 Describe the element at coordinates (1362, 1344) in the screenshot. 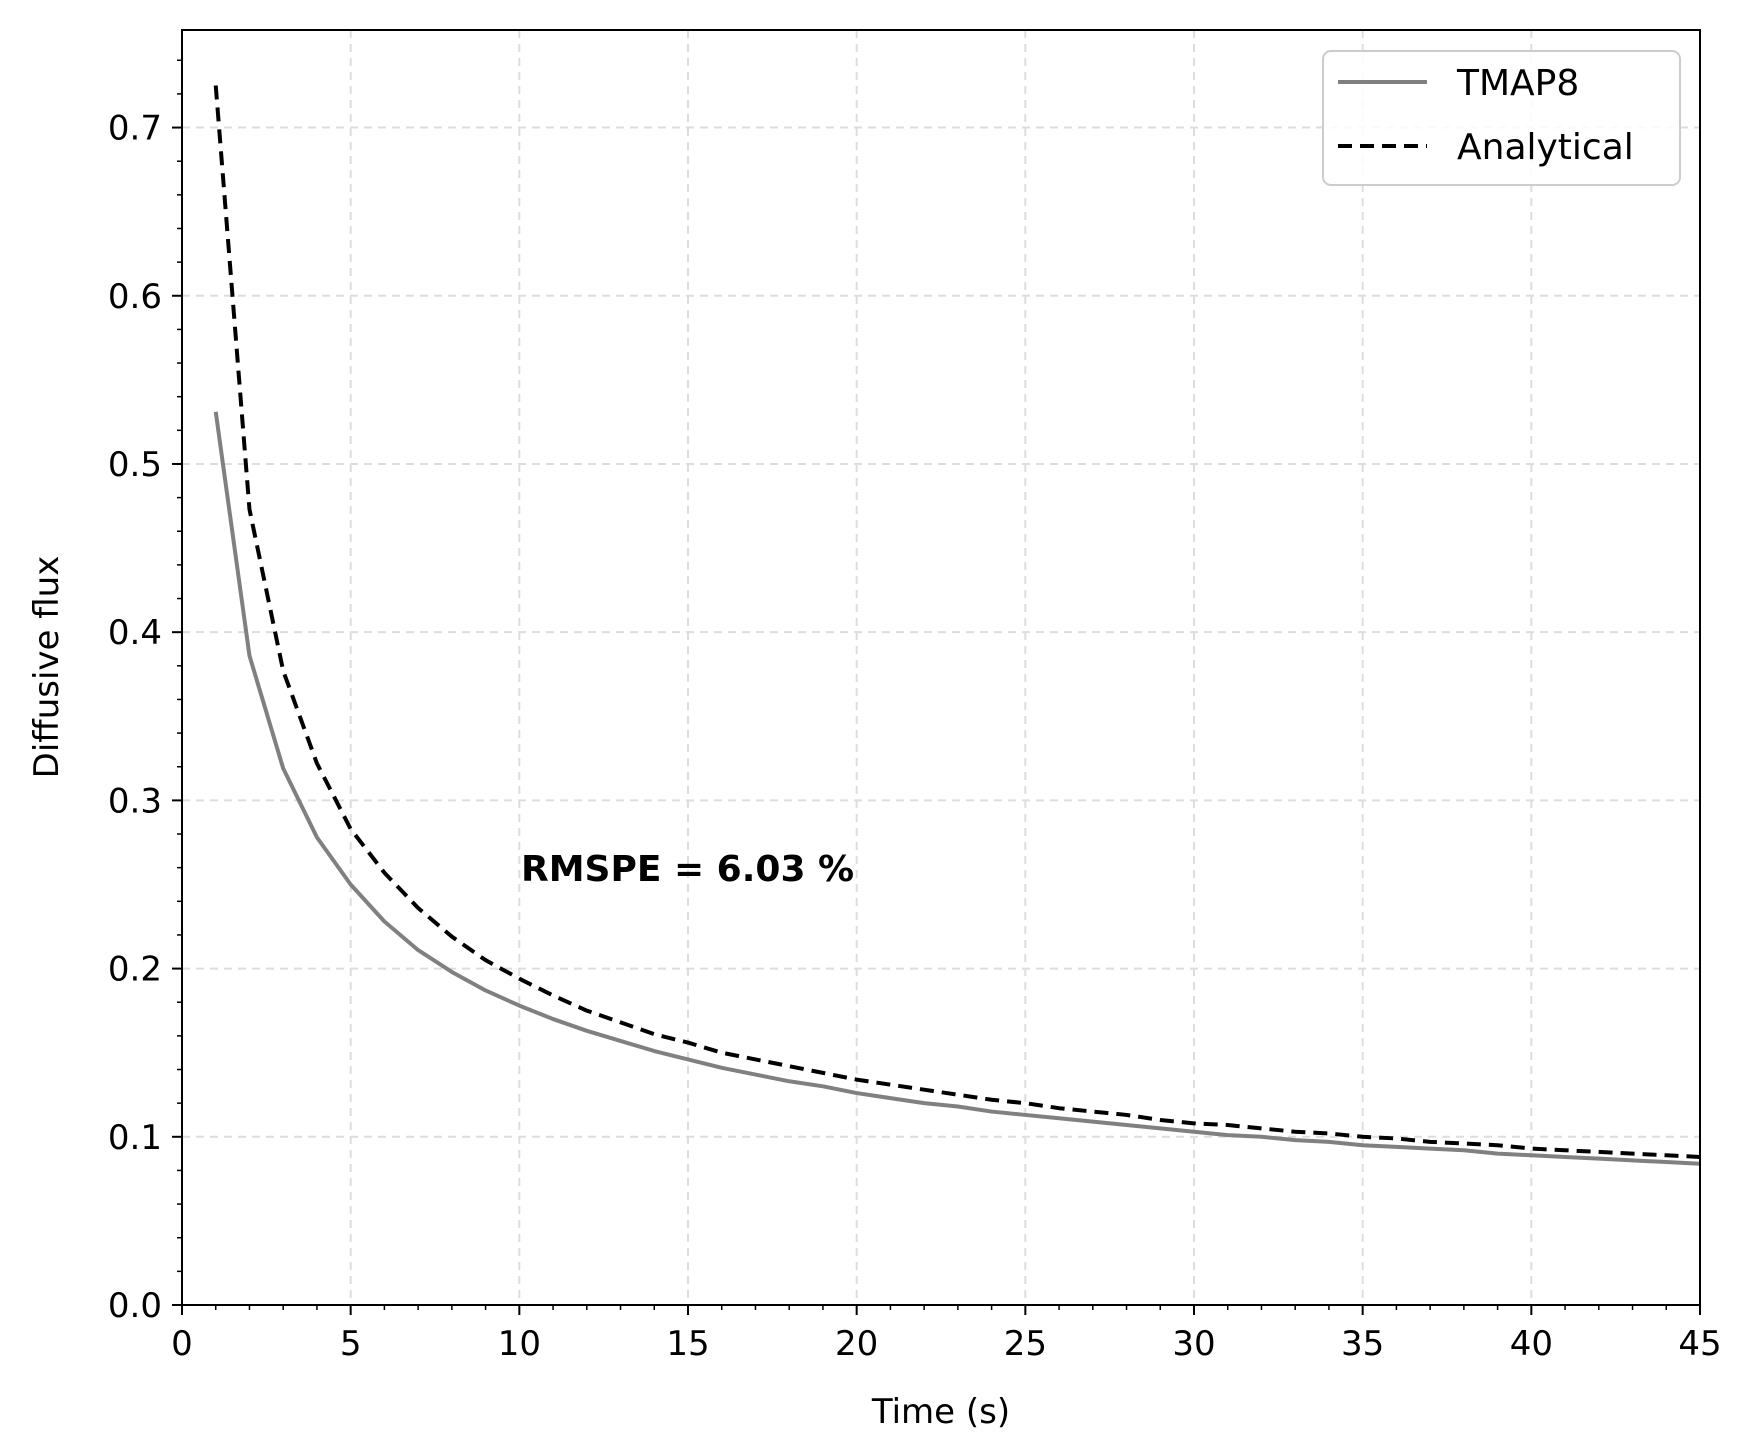

I see `x-tick-label: 35` at that location.